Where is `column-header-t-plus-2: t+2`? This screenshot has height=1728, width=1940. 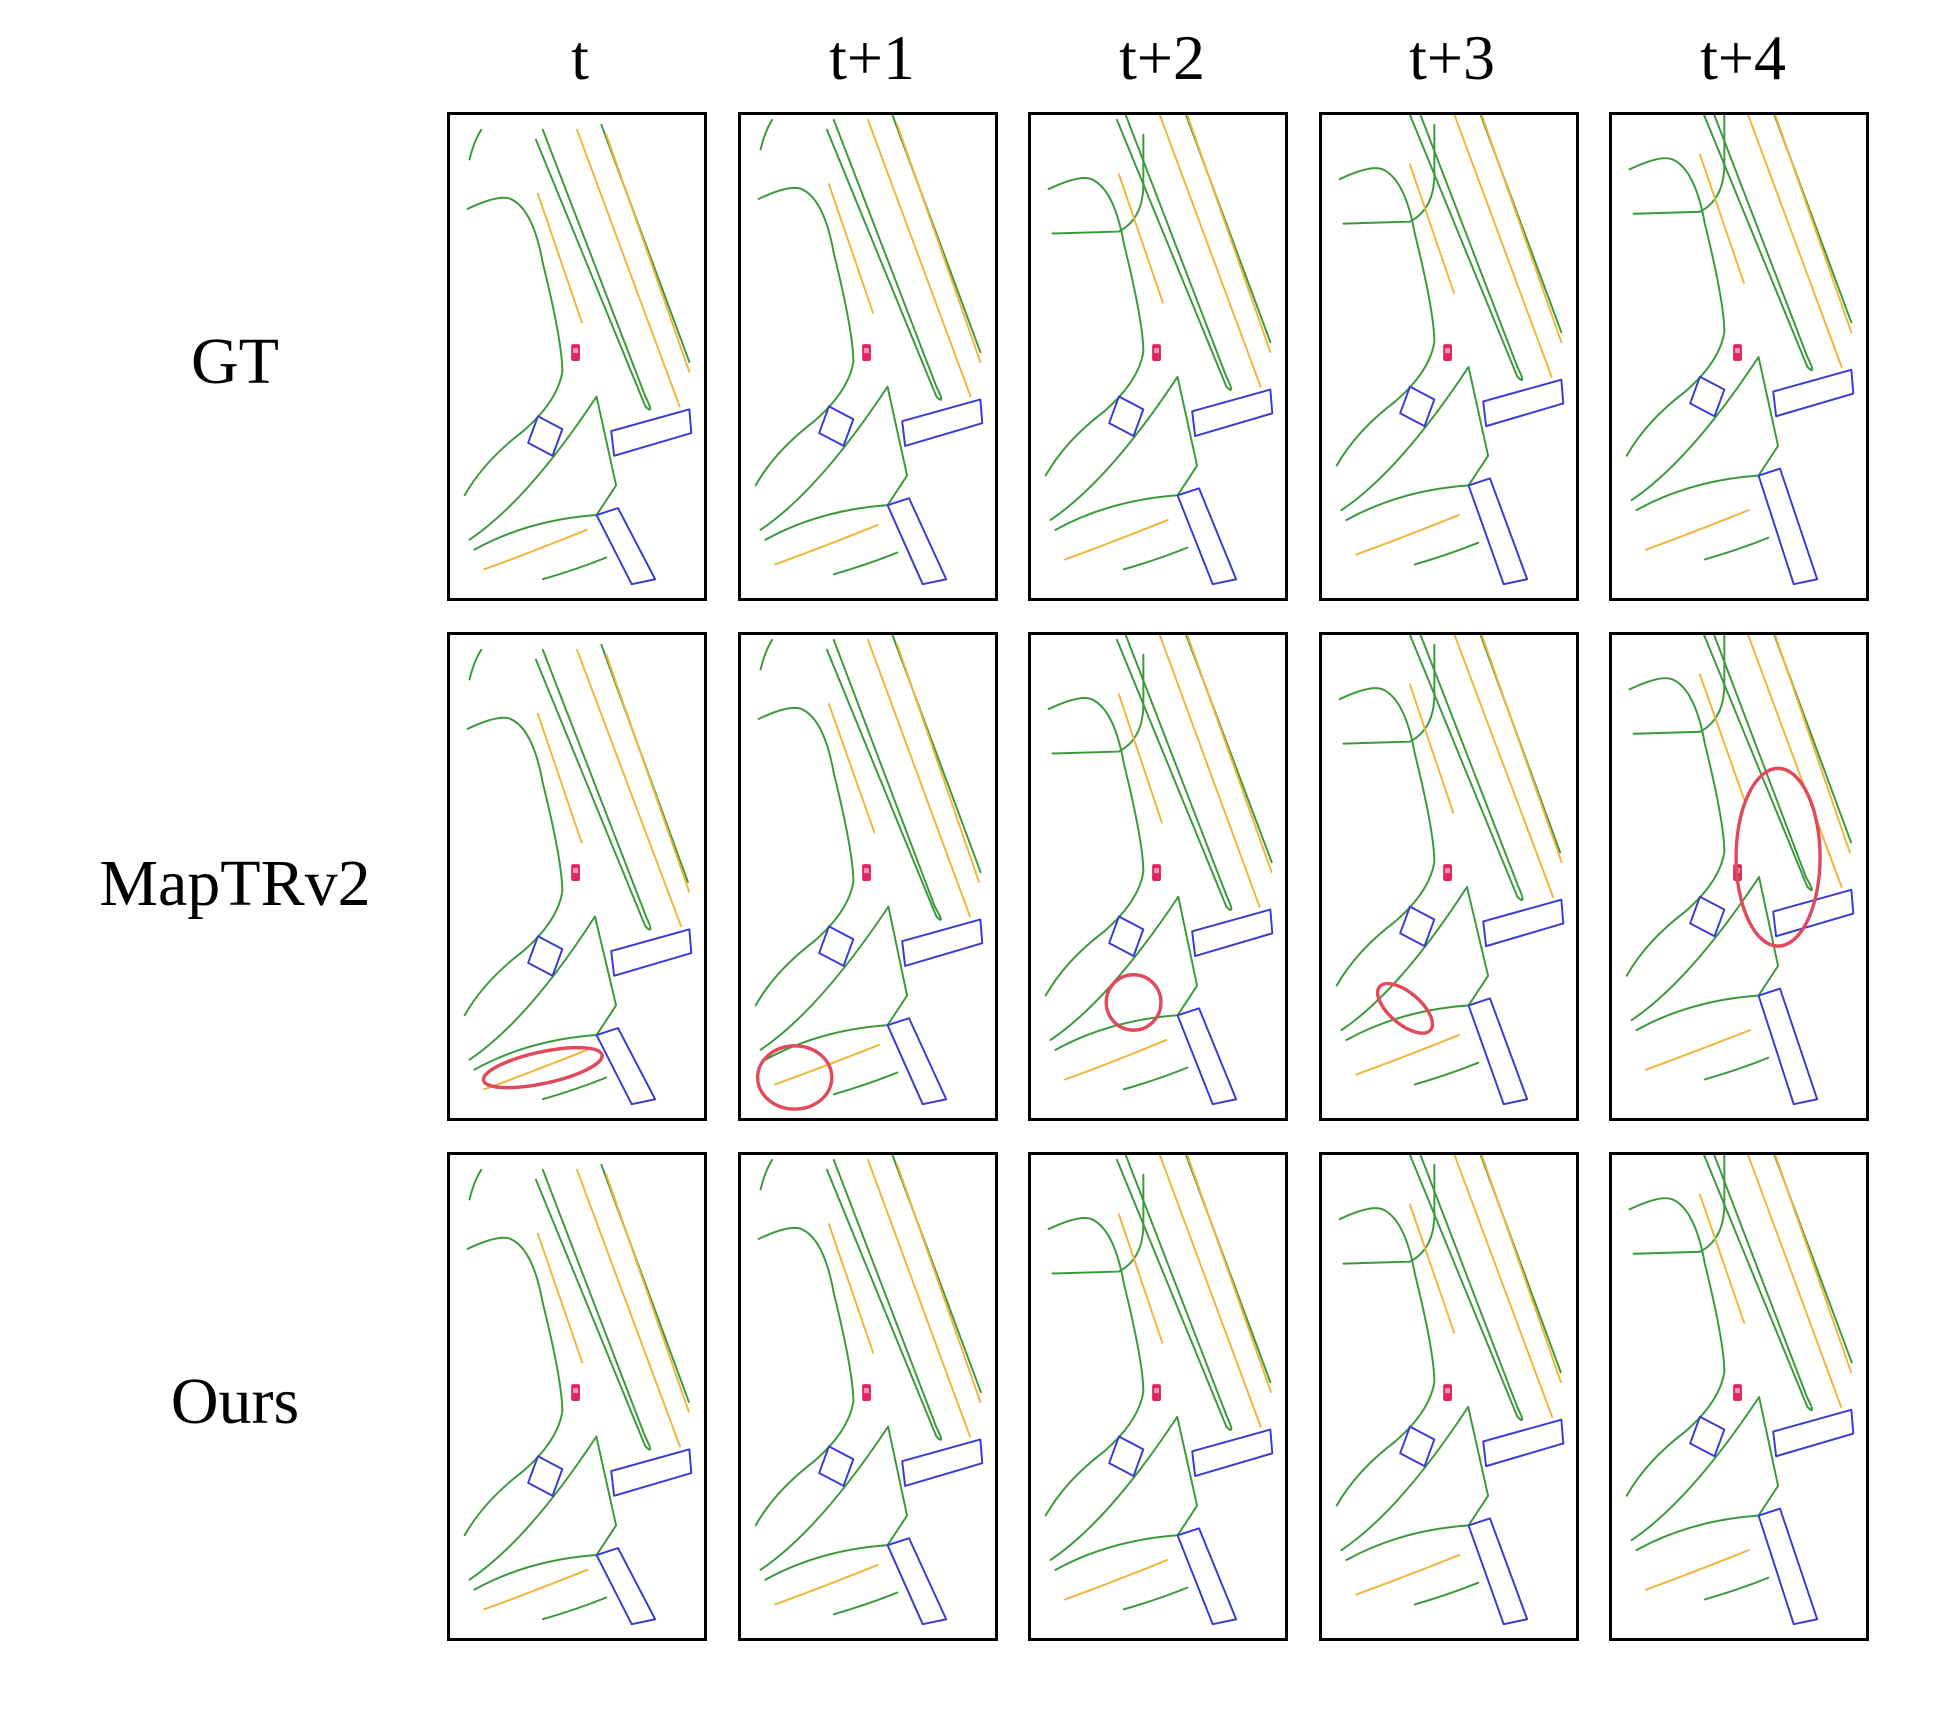 column-header-t-plus-2: t+2 is located at coordinates (1162, 57).